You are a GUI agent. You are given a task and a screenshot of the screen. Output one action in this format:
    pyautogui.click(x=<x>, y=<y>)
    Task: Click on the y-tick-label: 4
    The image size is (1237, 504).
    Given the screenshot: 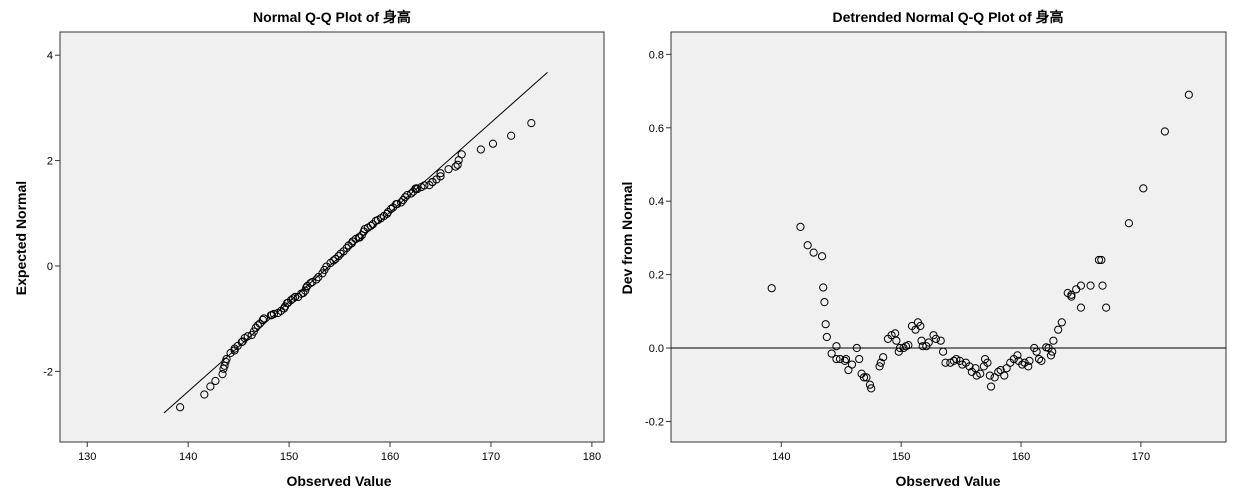 What is the action you would take?
    pyautogui.click(x=50, y=56)
    